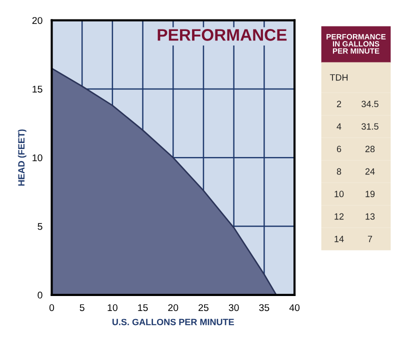  Describe the element at coordinates (51, 308) in the screenshot. I see `x-tick-label: 0` at that location.